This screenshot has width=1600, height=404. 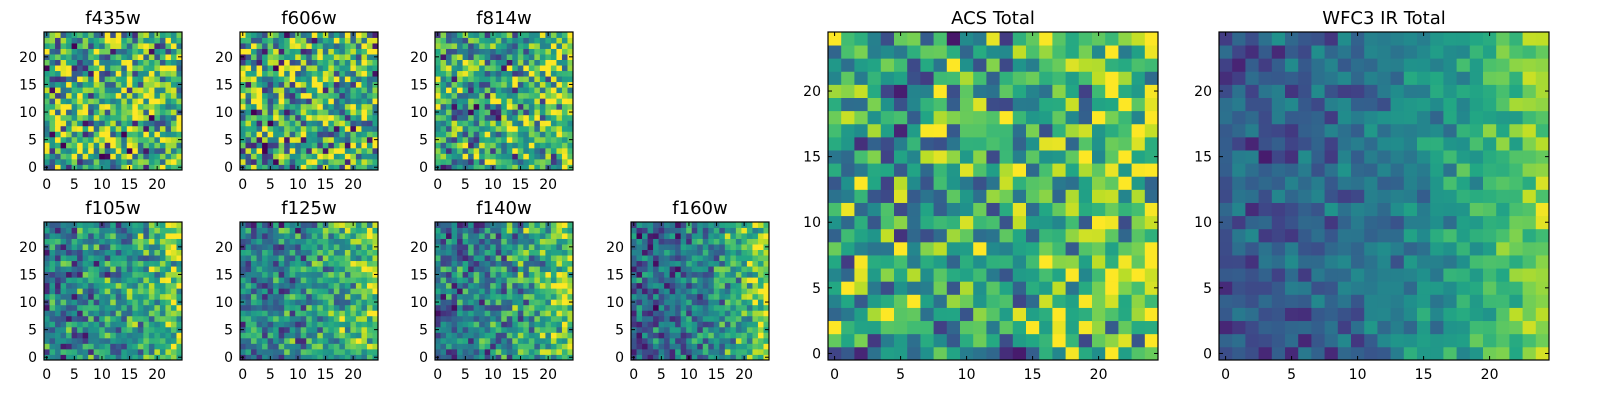 I want to click on y-tick-label: 0, so click(x=32, y=358).